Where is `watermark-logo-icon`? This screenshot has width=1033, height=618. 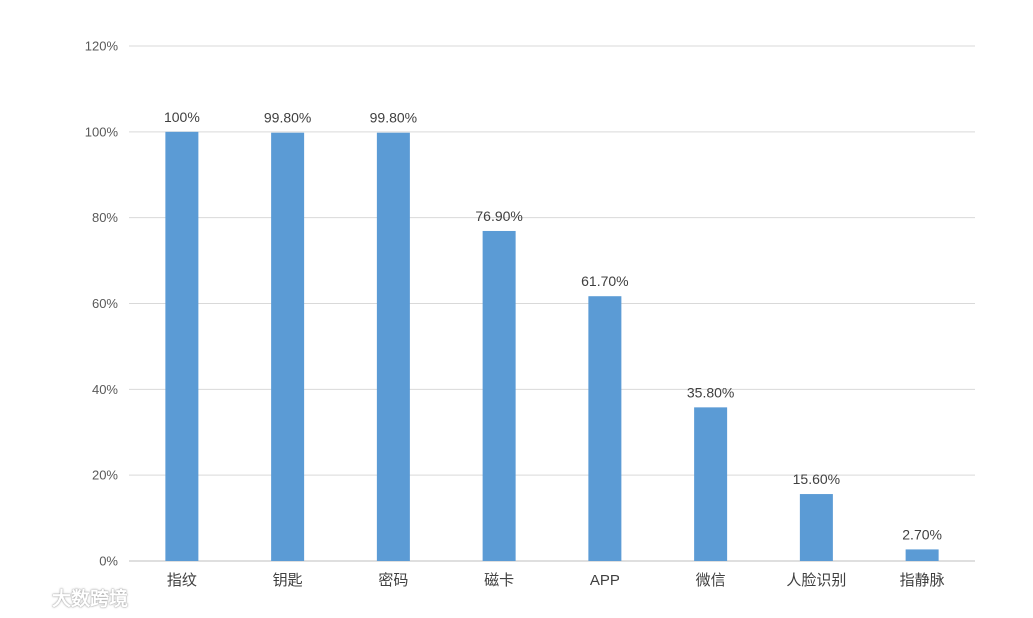 watermark-logo-icon is located at coordinates (29, 597).